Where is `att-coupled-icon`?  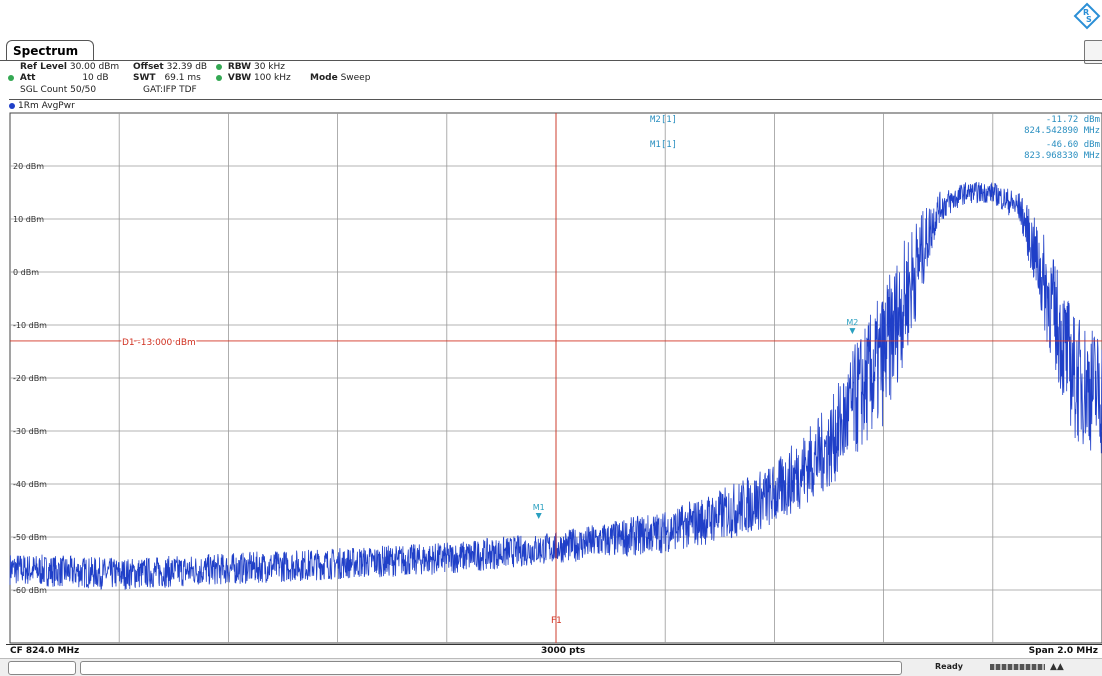 att-coupled-icon is located at coordinates (11, 77).